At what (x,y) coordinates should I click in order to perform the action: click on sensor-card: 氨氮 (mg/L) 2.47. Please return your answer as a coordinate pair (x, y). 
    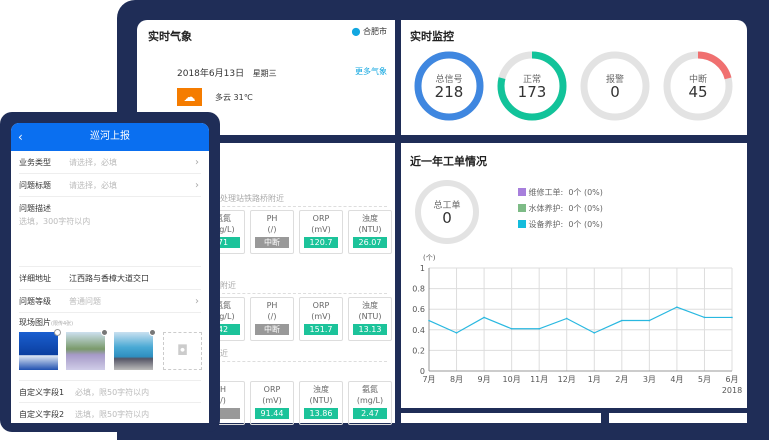
    Looking at the image, I should click on (370, 403).